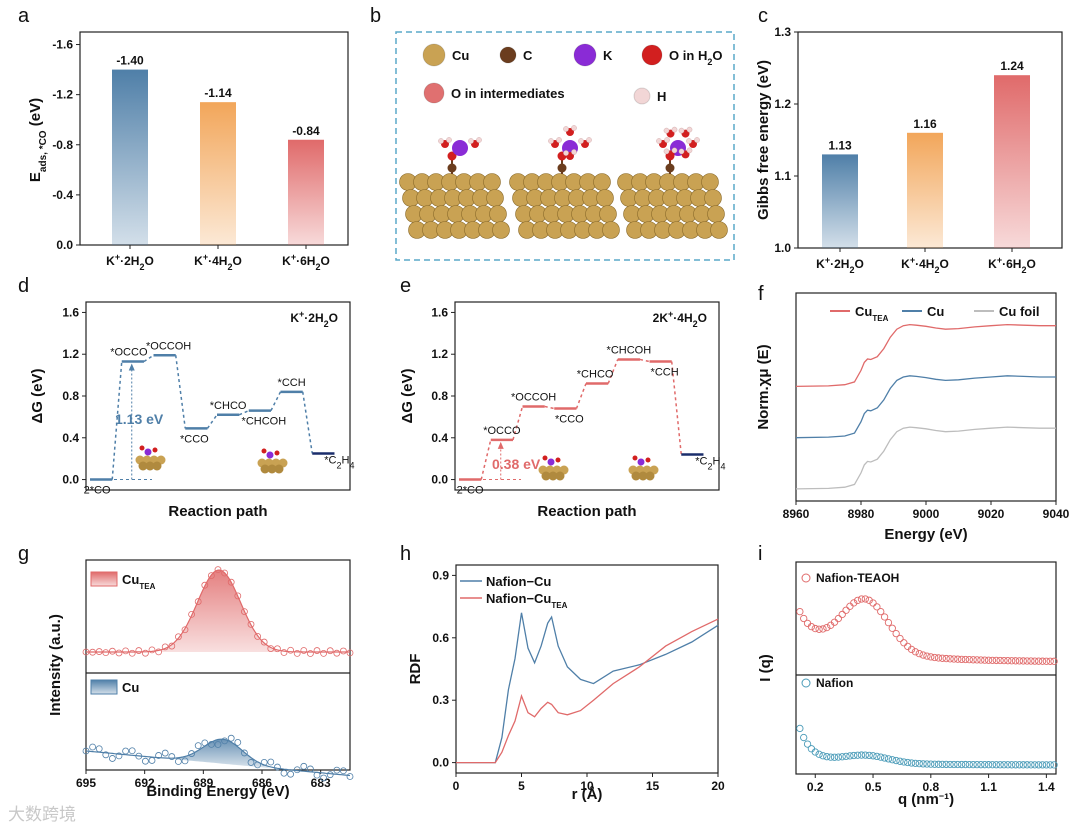  I want to click on step-label: *OCCO, so click(129, 353).